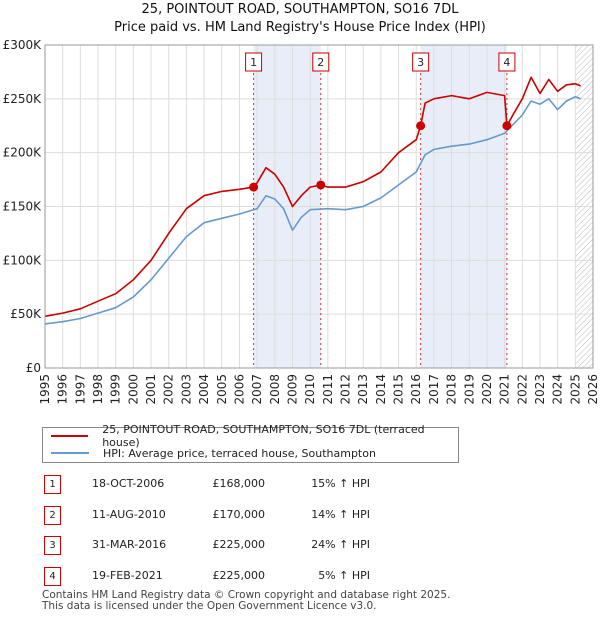  Describe the element at coordinates (129, 544) in the screenshot. I see `transaction-date: 31-MAR-2016` at that location.